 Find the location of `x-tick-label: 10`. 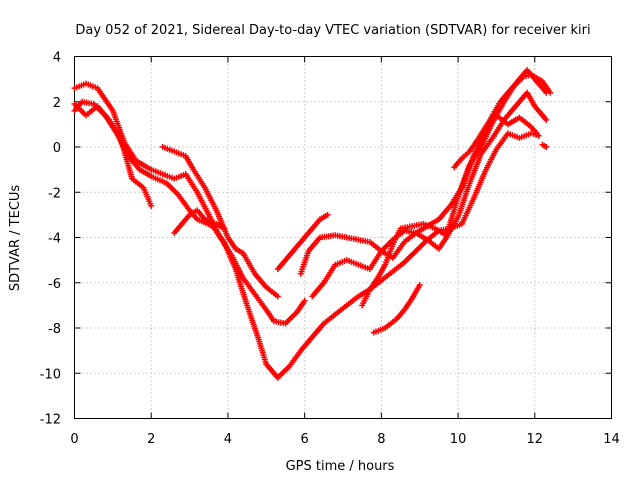

x-tick-label: 10 is located at coordinates (458, 439).